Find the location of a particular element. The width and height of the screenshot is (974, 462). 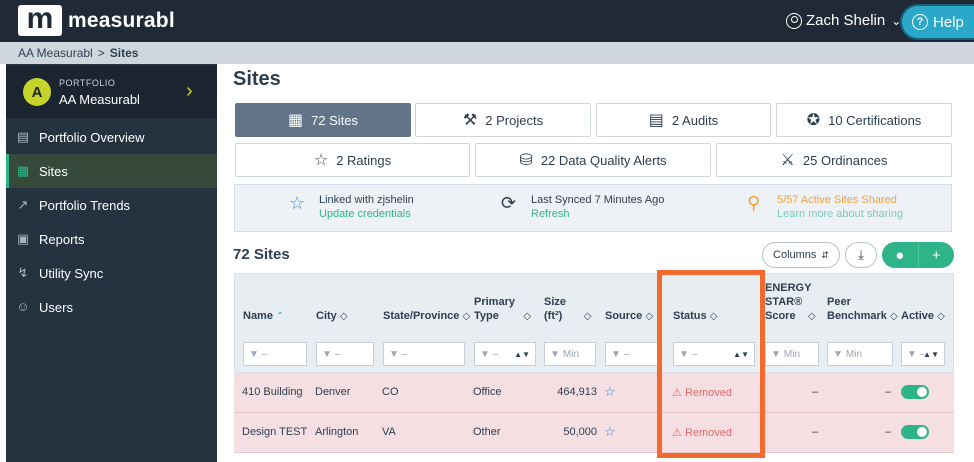

chart-icon: ▤ is located at coordinates (23, 136).